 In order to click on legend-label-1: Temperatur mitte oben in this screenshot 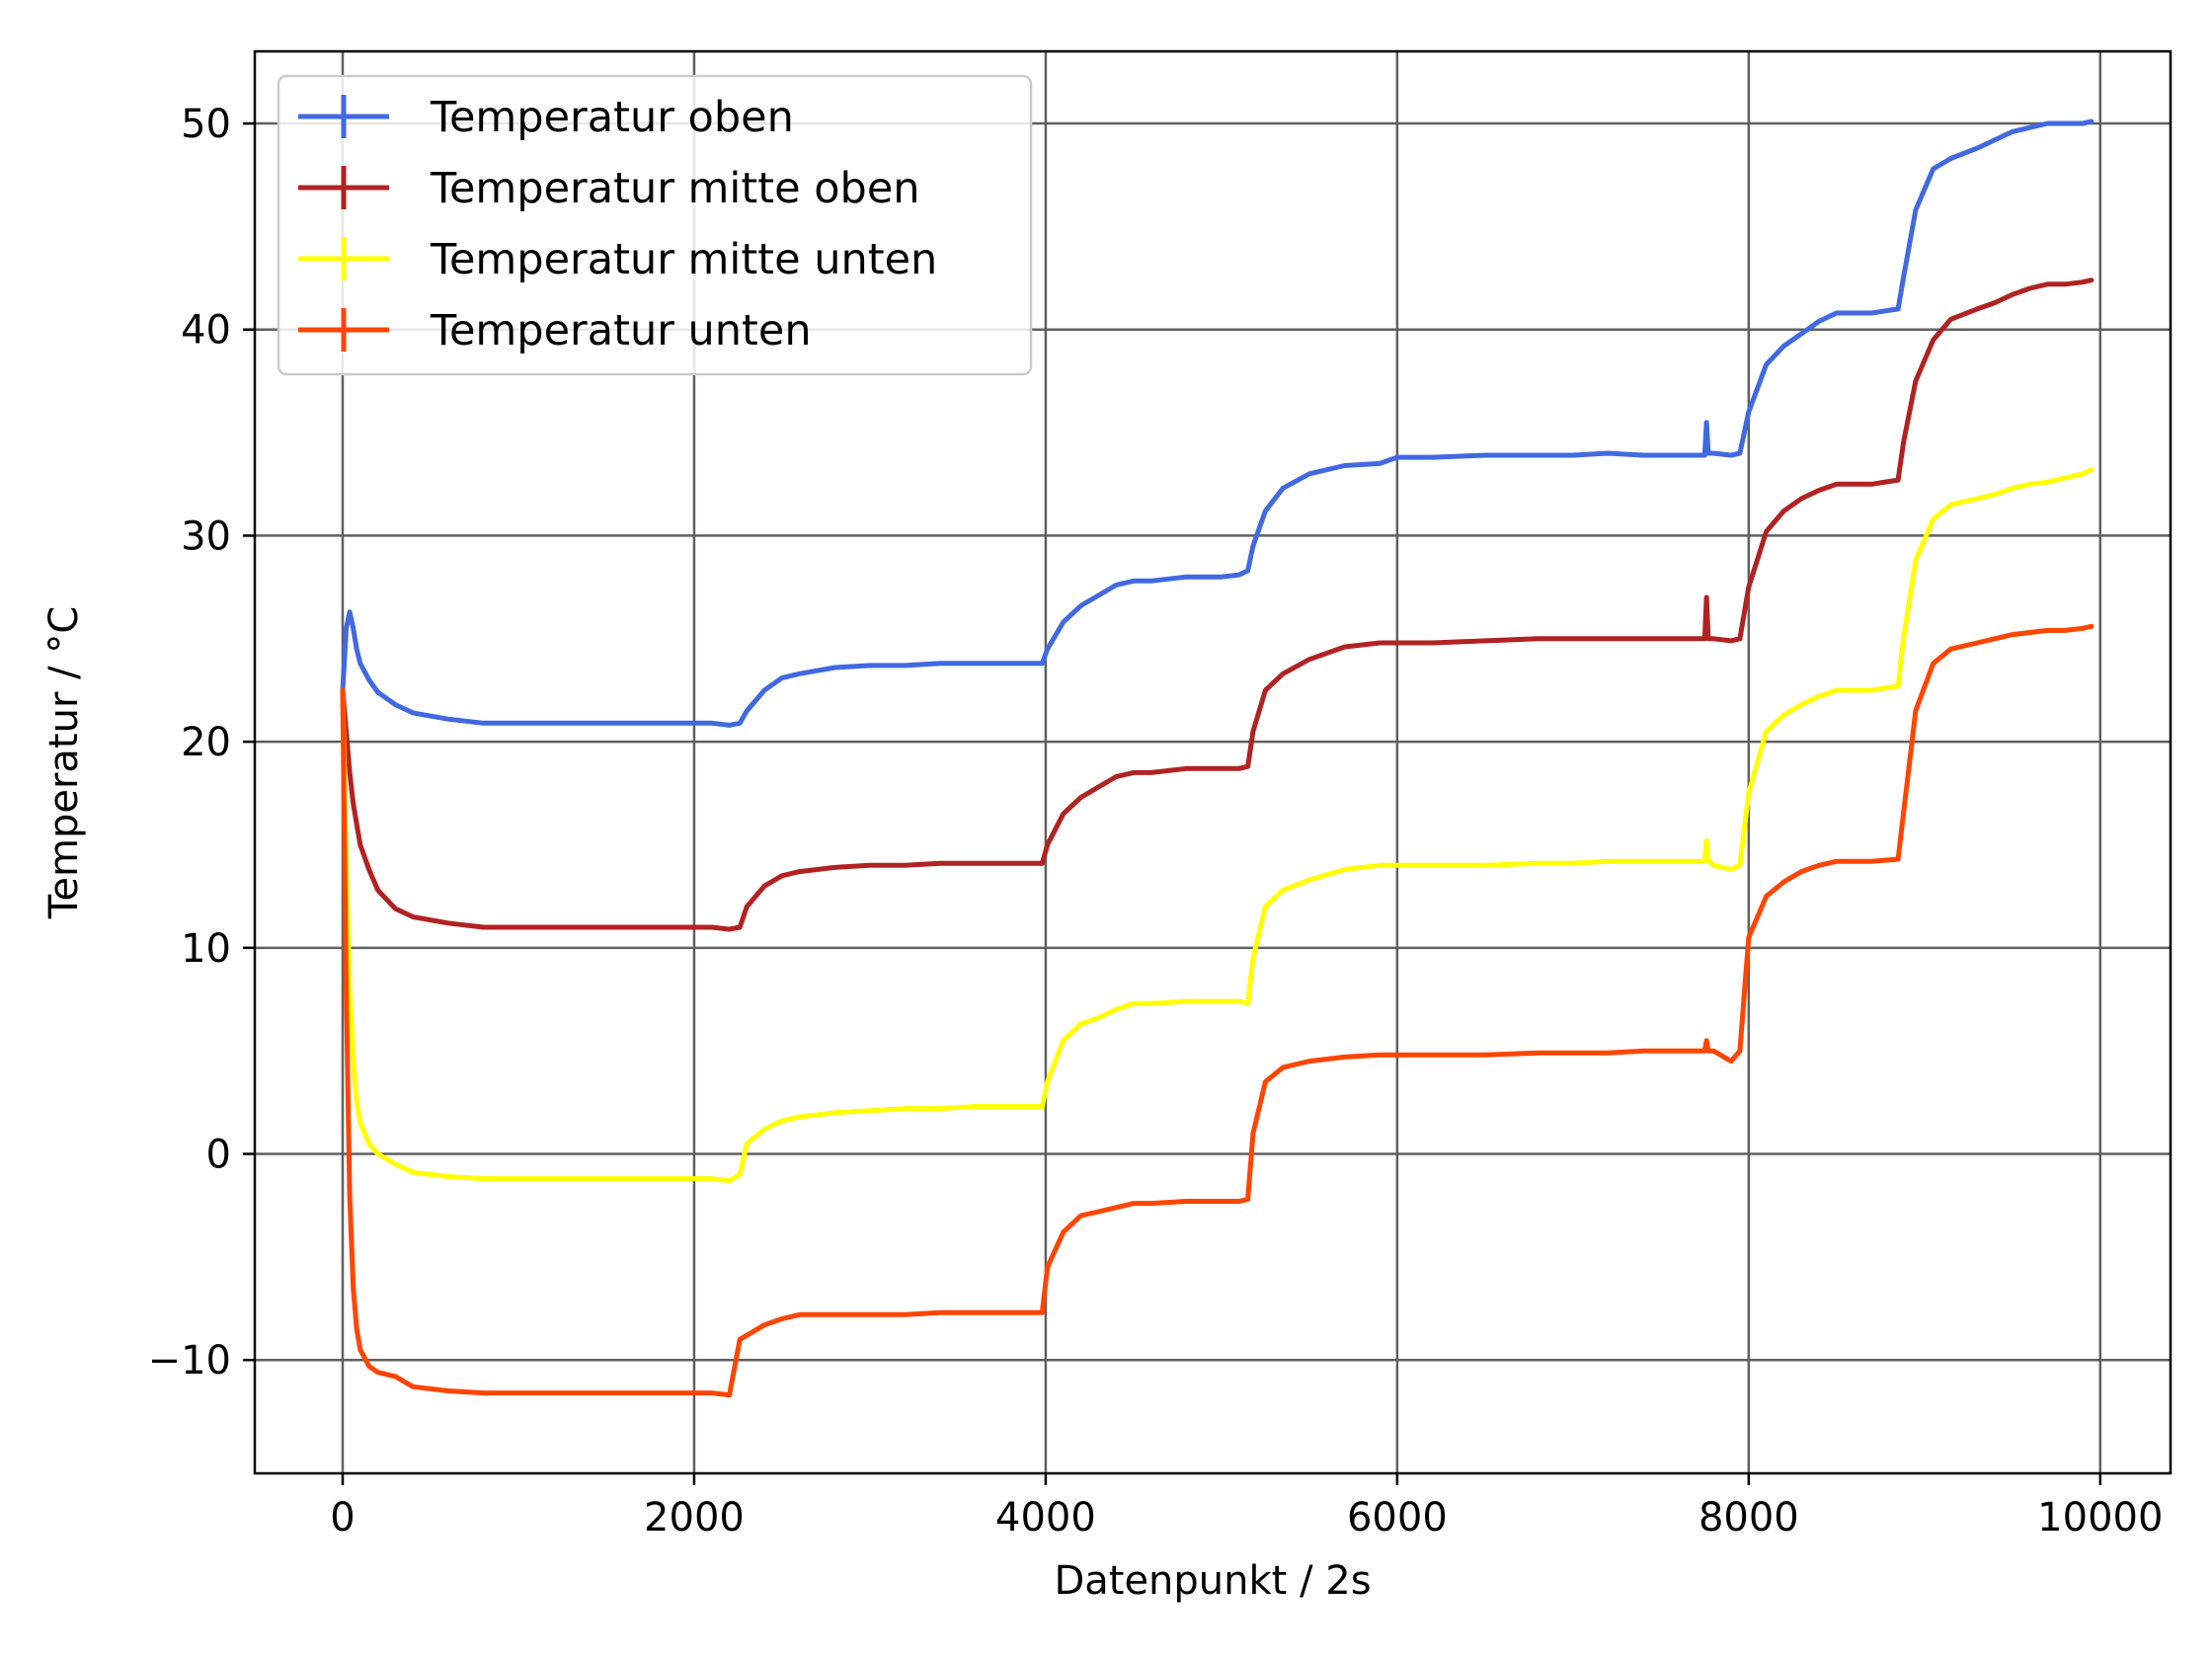, I will do `click(675, 189)`.